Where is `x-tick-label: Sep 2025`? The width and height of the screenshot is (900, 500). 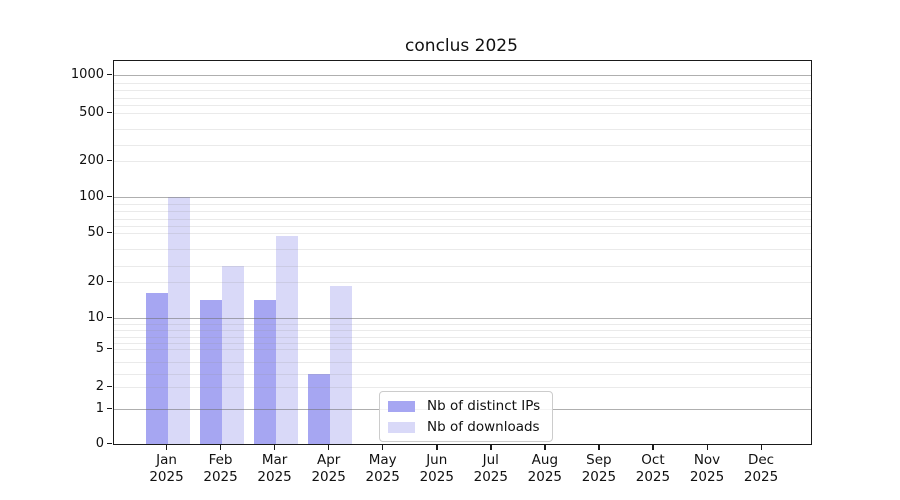 x-tick-label: Sep 2025 is located at coordinates (599, 469).